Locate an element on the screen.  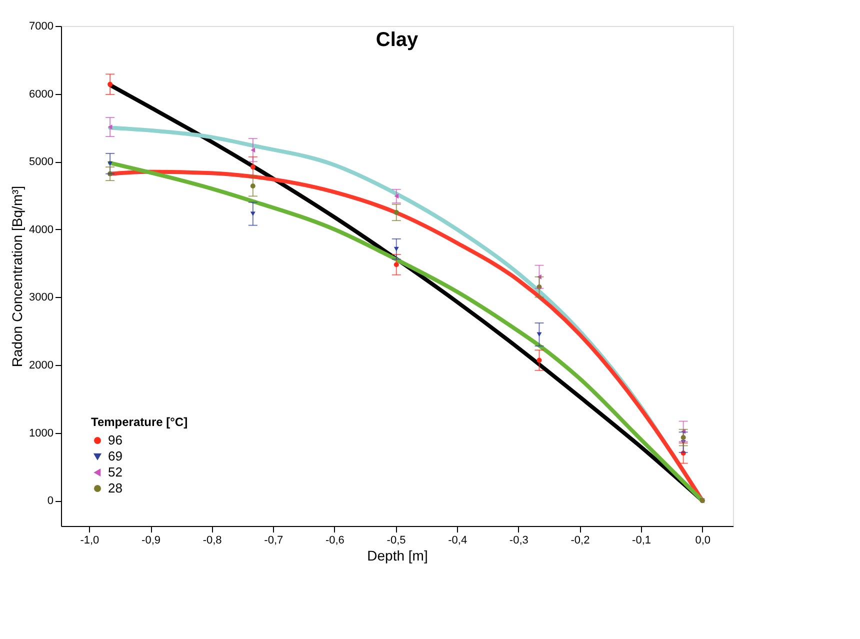
x-tick-label: -0,2 is located at coordinates (580, 540).